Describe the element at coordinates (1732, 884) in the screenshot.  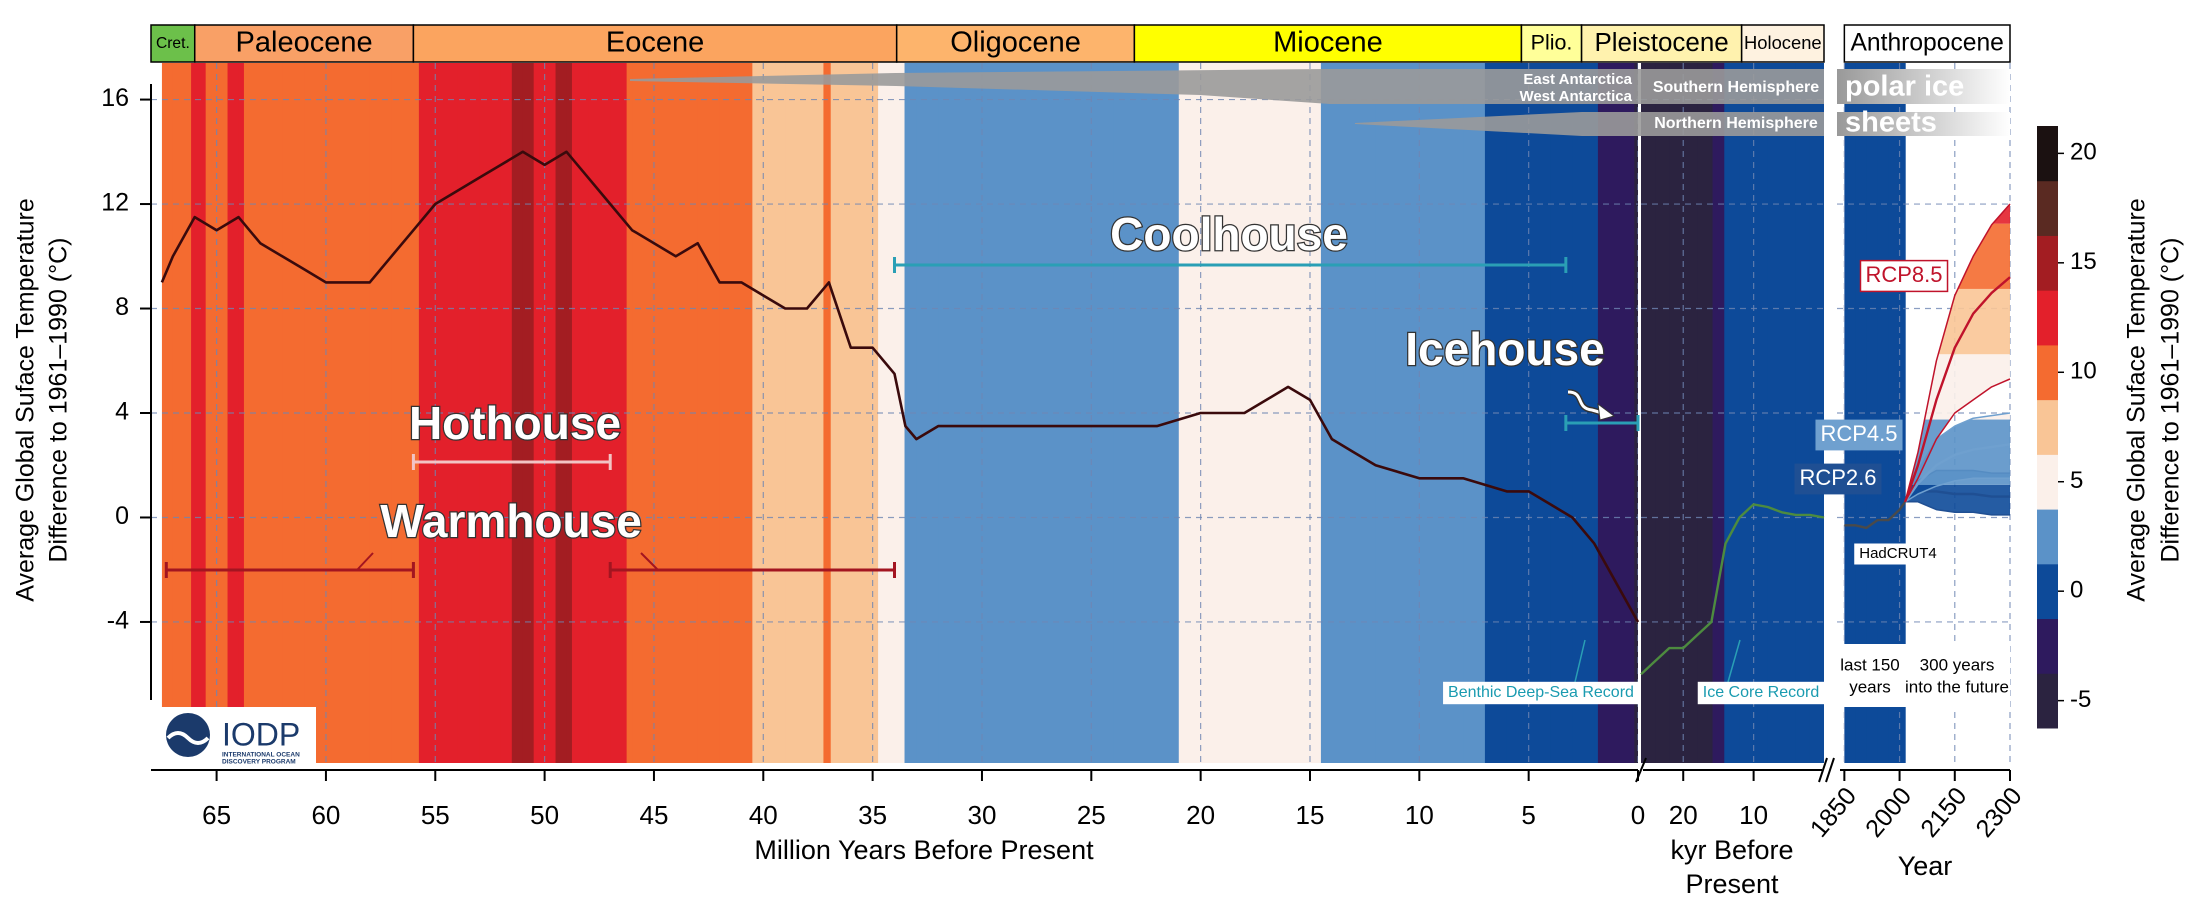
I see `x-axis-title: Present` at that location.